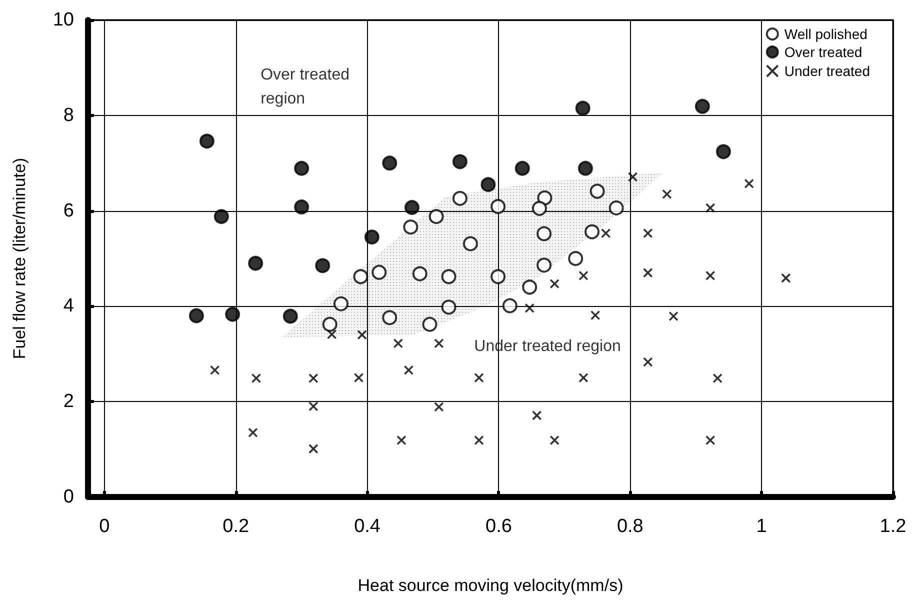 This screenshot has height=616, width=915. I want to click on x-tick-label: 0.8, so click(630, 526).